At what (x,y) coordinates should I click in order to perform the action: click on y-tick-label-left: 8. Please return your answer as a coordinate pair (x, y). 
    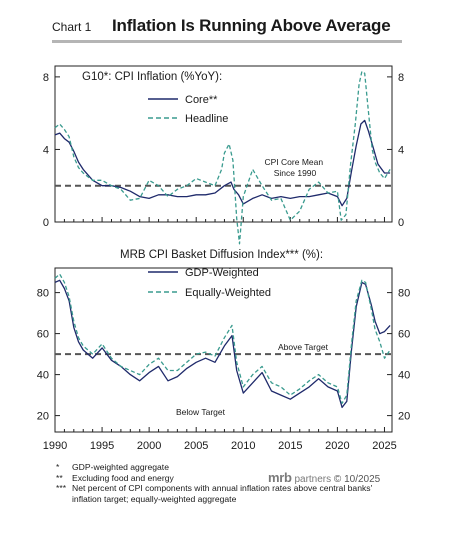
    Looking at the image, I should click on (46, 78).